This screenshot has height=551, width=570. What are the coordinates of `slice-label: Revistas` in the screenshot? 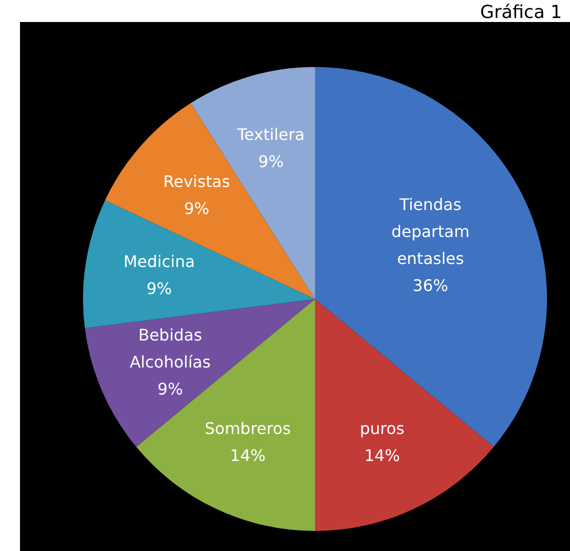 It's located at (196, 181).